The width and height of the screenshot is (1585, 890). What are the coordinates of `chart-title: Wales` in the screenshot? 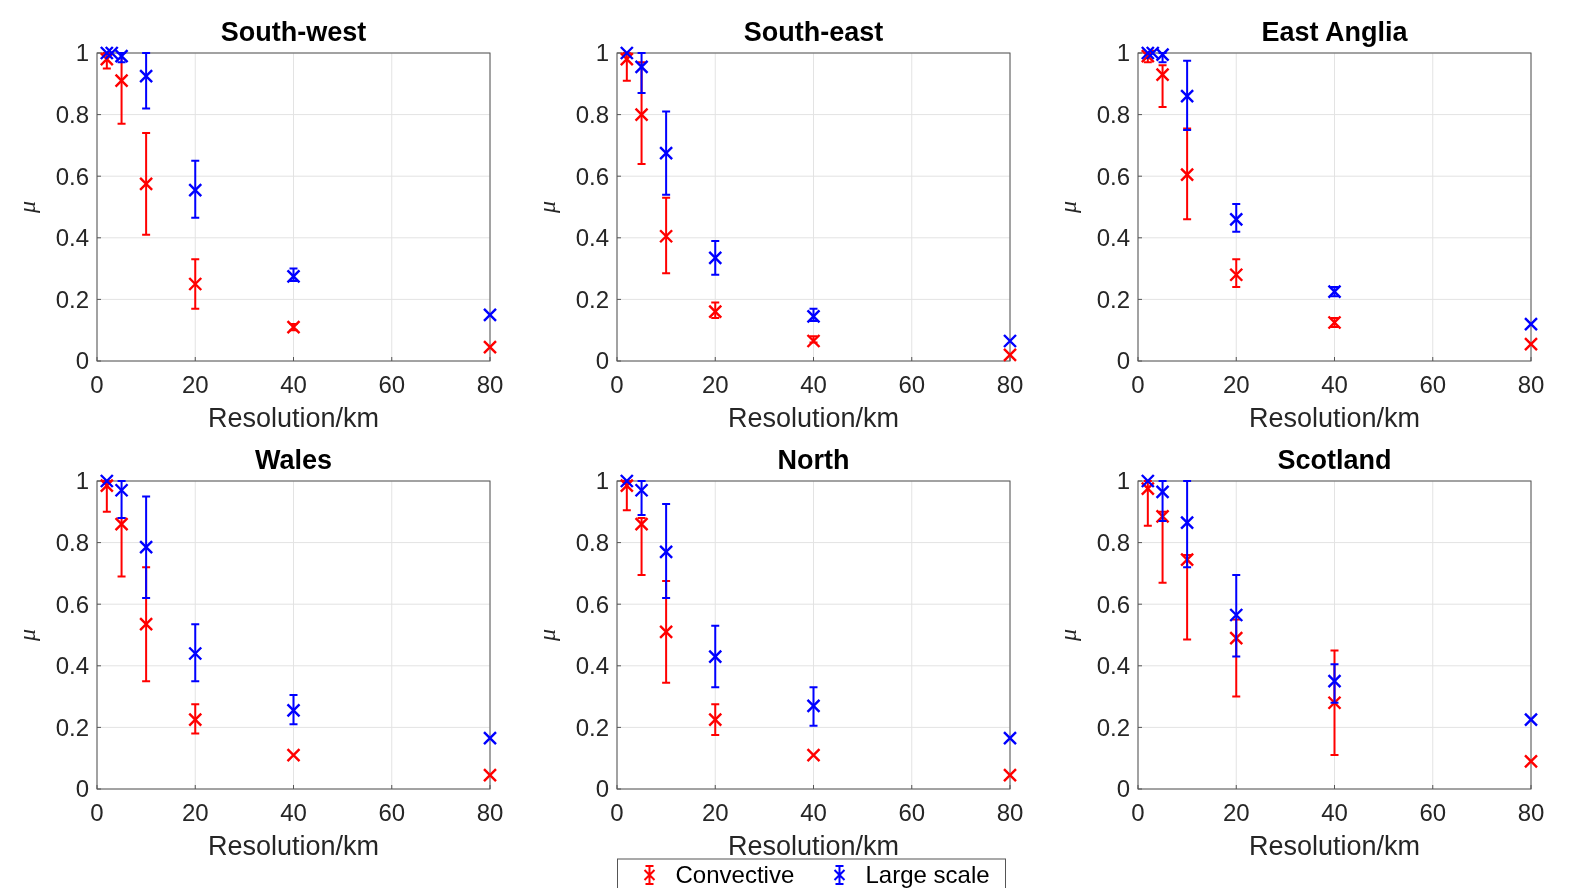 It's located at (293, 460).